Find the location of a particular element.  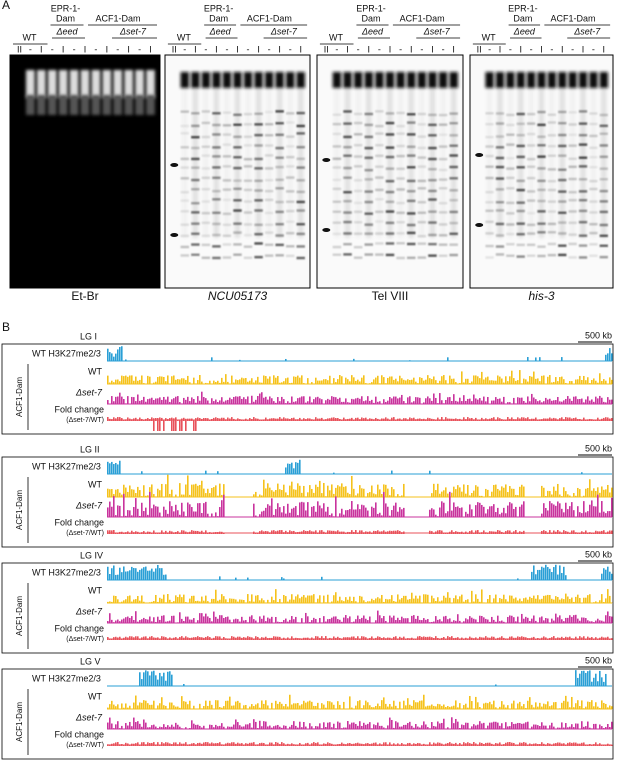

gel-smear is located at coordinates (237, 163).